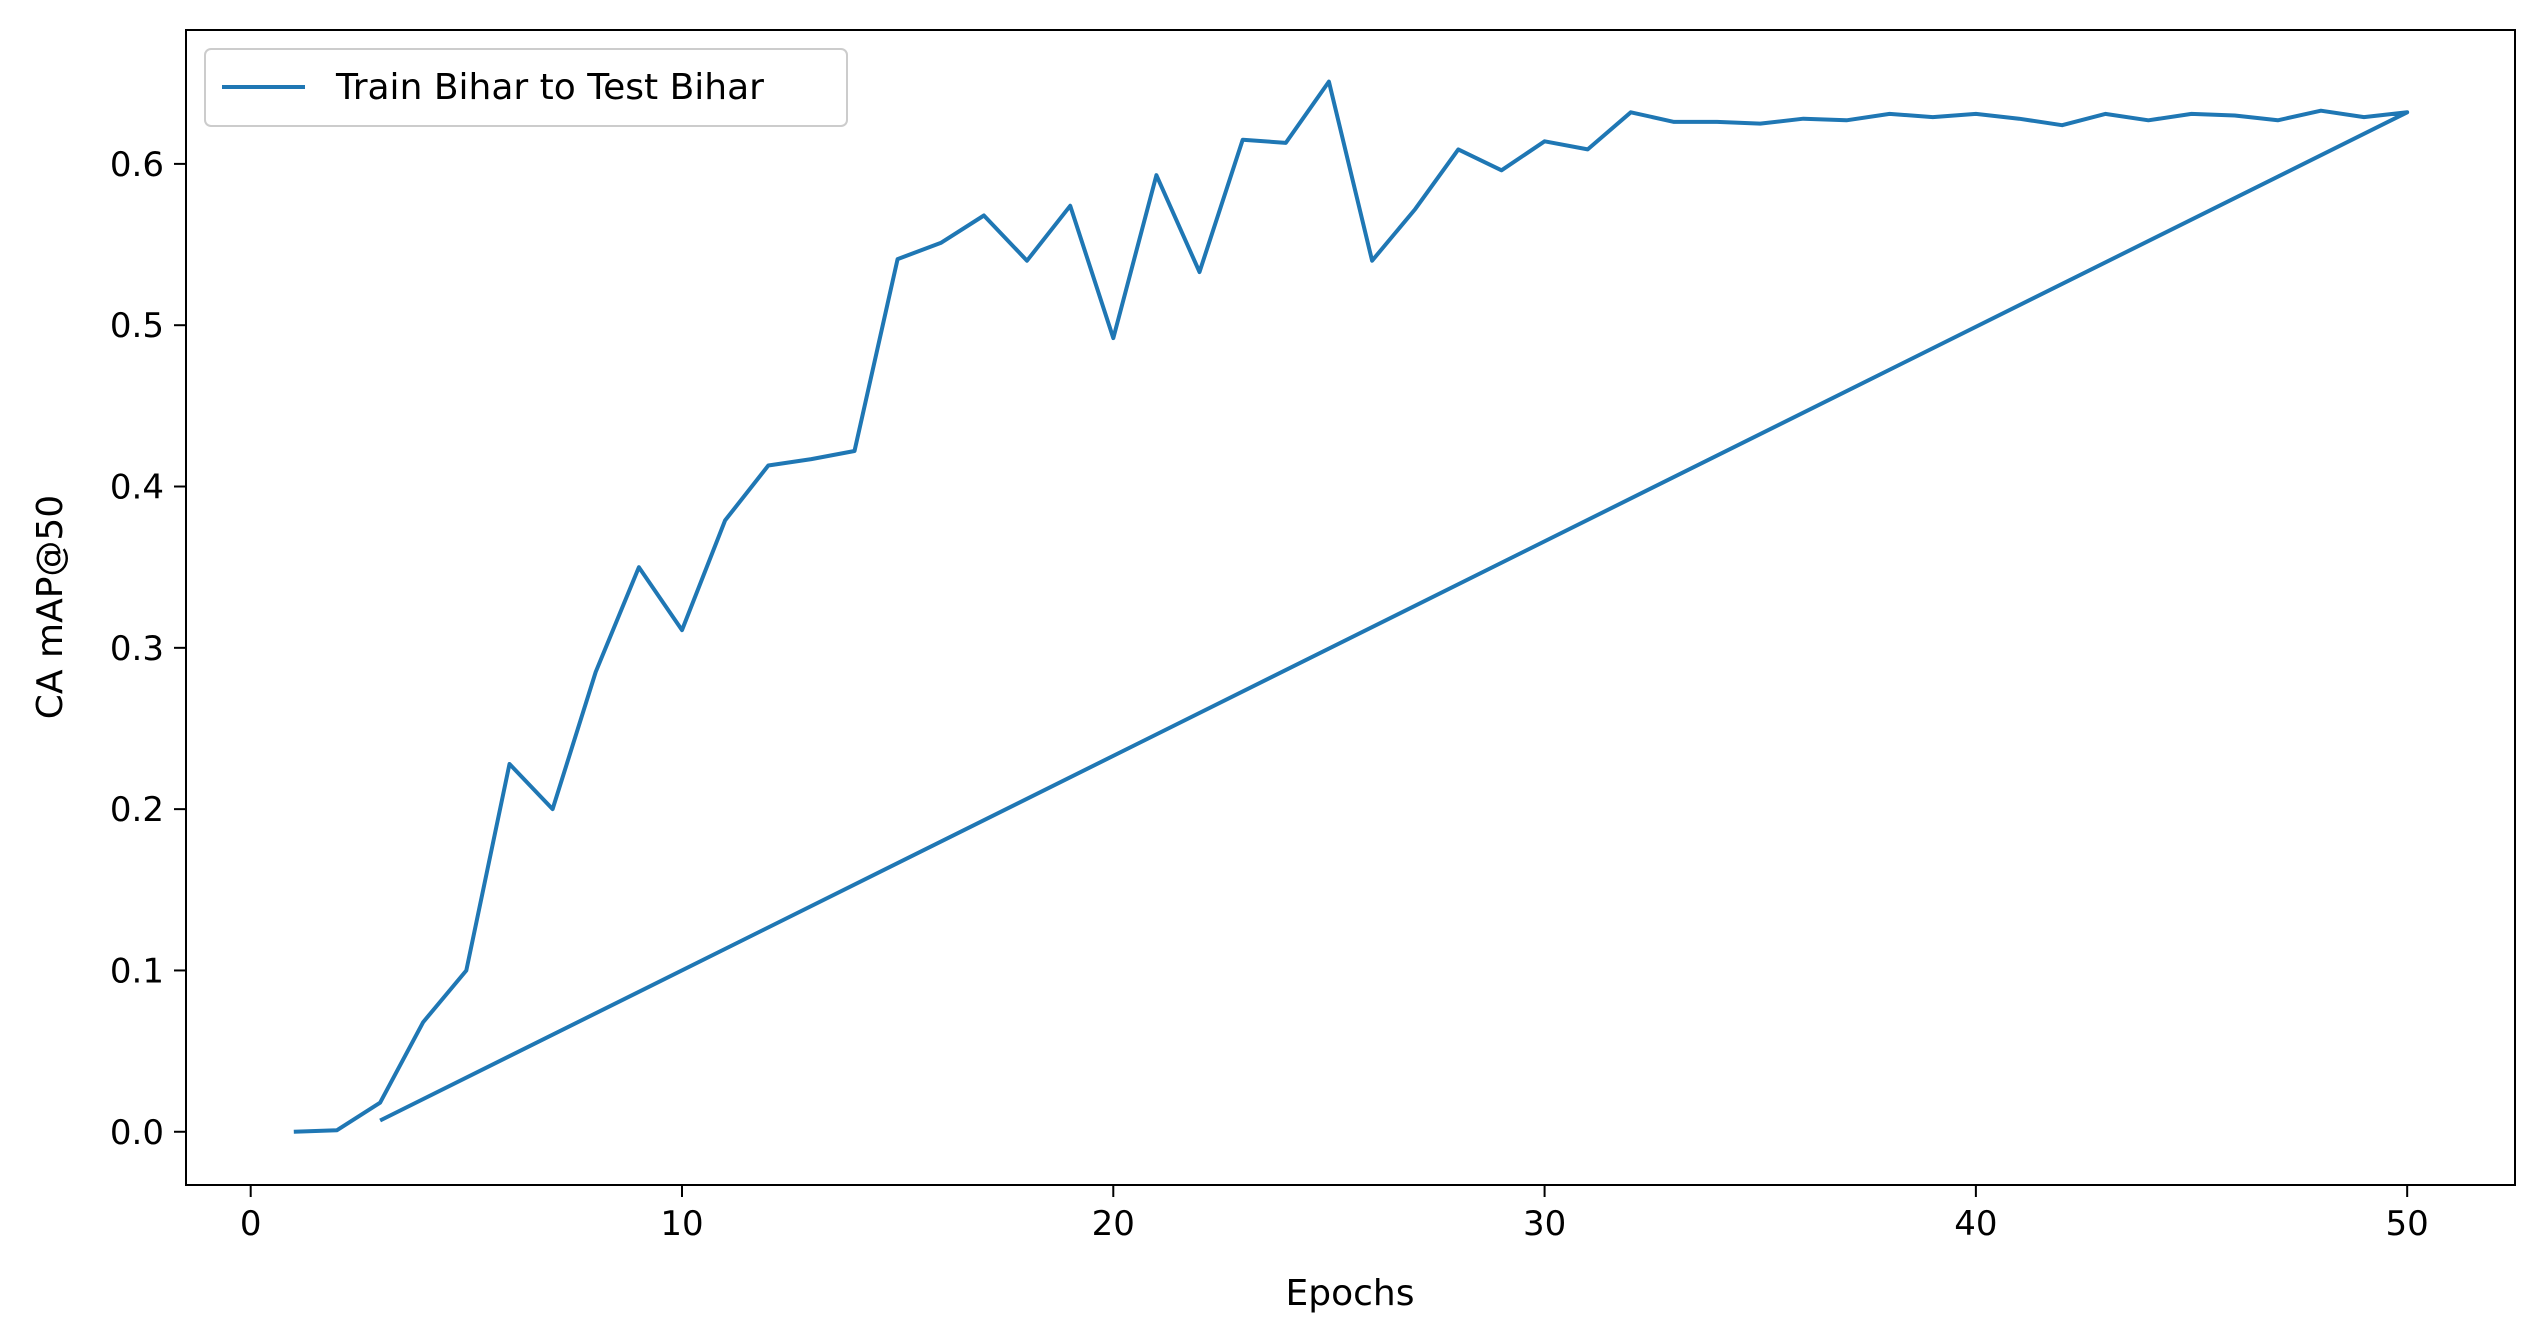 Image resolution: width=2539 pixels, height=1344 pixels. Describe the element at coordinates (137, 488) in the screenshot. I see `y-tick-label: 0.4` at that location.